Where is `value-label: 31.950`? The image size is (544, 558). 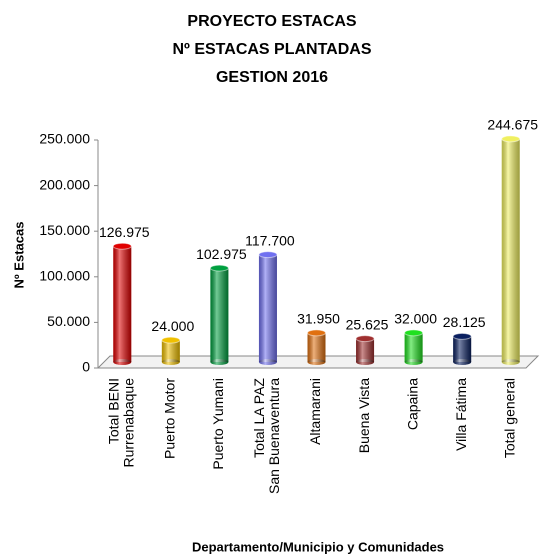 value-label: 31.950 is located at coordinates (318, 319).